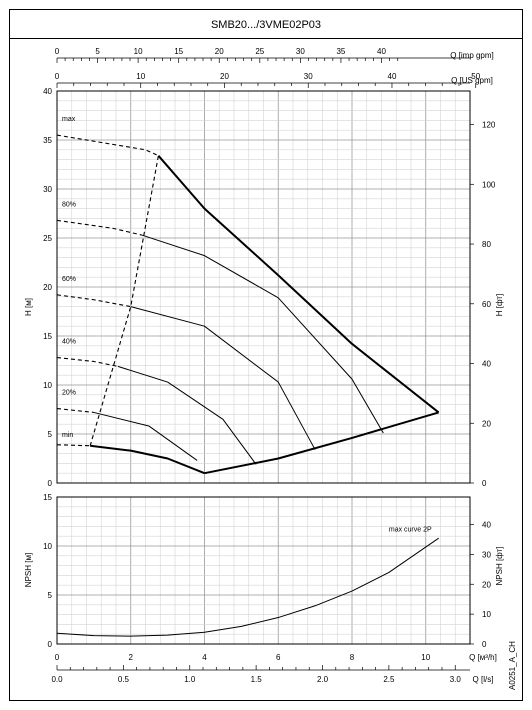 The width and height of the screenshot is (532, 710). What do you see at coordinates (57, 657) in the screenshot?
I see `npsh-x-tick-label: 0` at bounding box center [57, 657].